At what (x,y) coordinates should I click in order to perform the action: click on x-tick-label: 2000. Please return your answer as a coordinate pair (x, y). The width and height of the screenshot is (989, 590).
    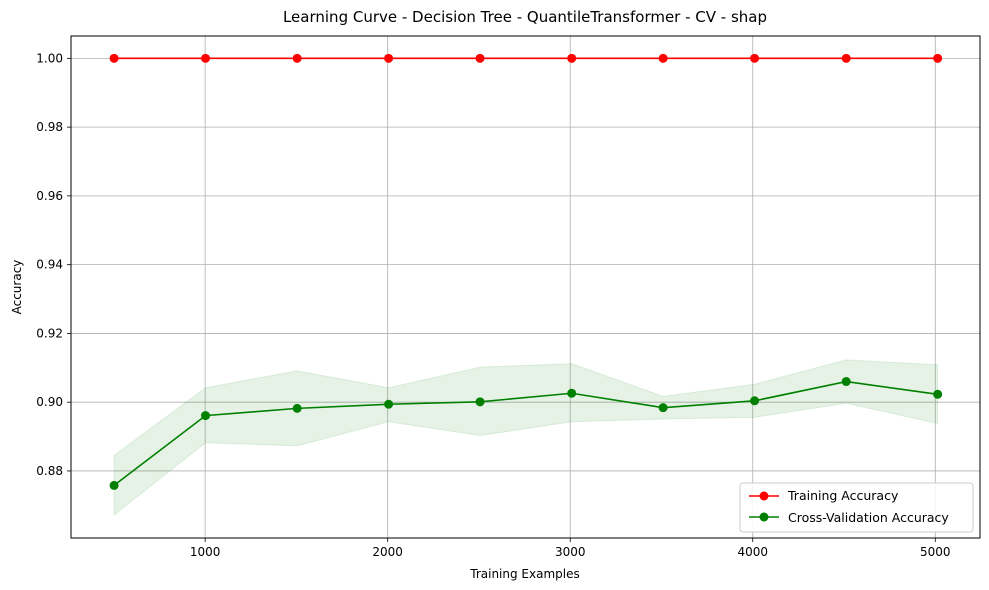
    Looking at the image, I should click on (387, 552).